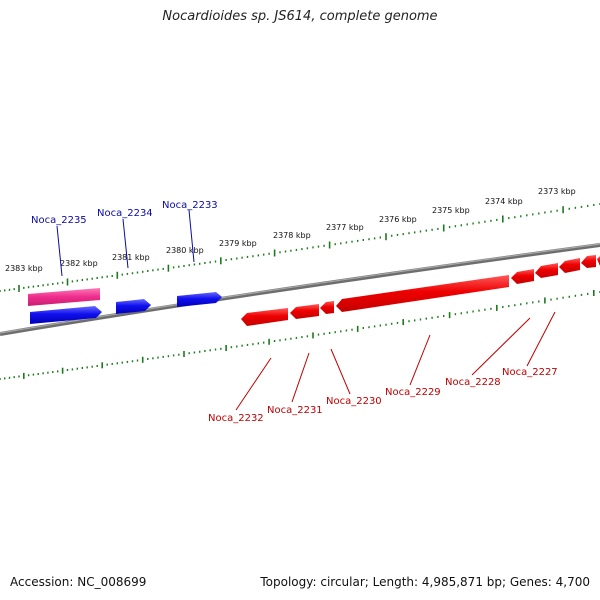 The height and width of the screenshot is (600, 600). Describe the element at coordinates (236, 418) in the screenshot. I see `gene-label: Noca_2232` at that location.